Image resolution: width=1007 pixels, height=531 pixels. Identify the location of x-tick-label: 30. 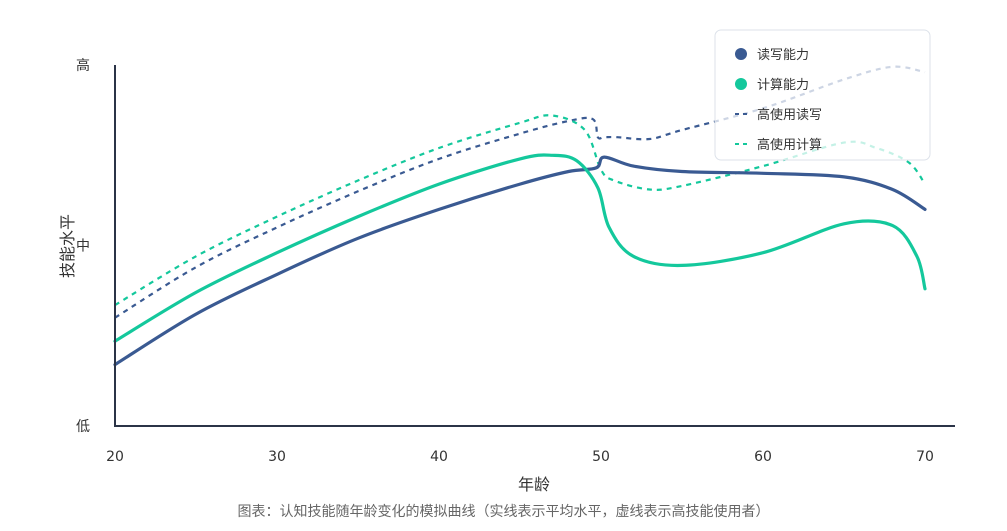
(277, 457).